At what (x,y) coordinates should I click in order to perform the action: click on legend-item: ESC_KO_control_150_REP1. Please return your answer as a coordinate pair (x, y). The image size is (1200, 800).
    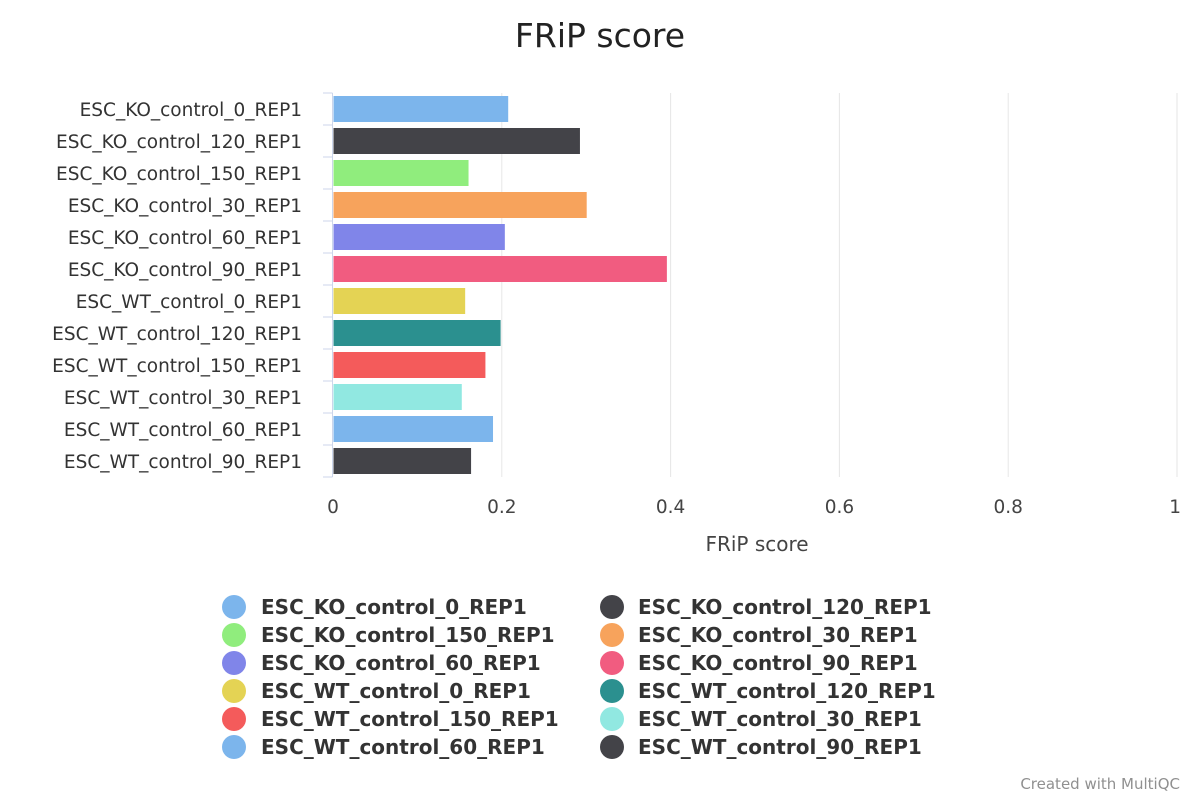
    Looking at the image, I should click on (388, 635).